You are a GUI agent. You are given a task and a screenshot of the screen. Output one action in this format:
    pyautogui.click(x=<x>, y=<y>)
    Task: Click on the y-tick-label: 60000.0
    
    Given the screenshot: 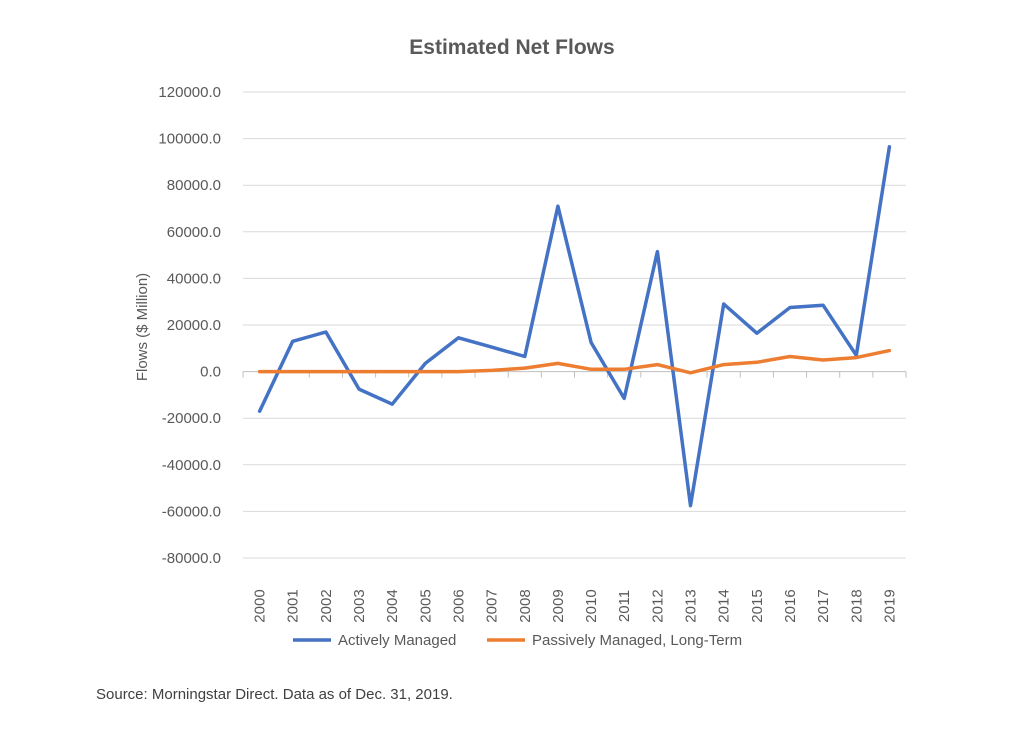 What is the action you would take?
    pyautogui.click(x=194, y=232)
    